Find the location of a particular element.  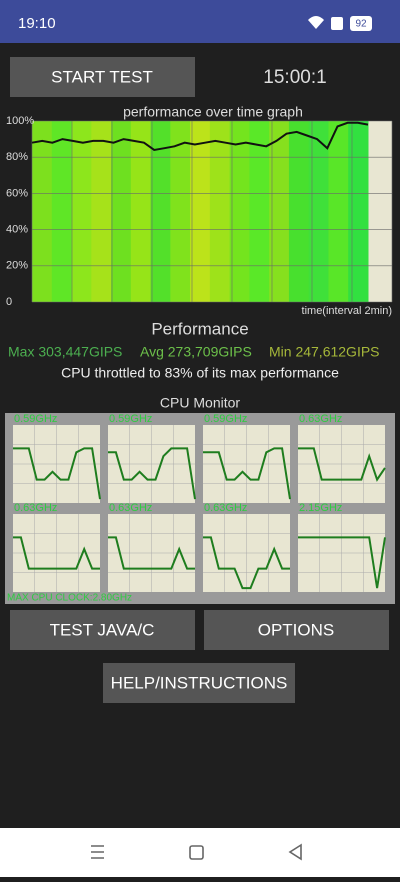

sim-icon is located at coordinates (337, 23).